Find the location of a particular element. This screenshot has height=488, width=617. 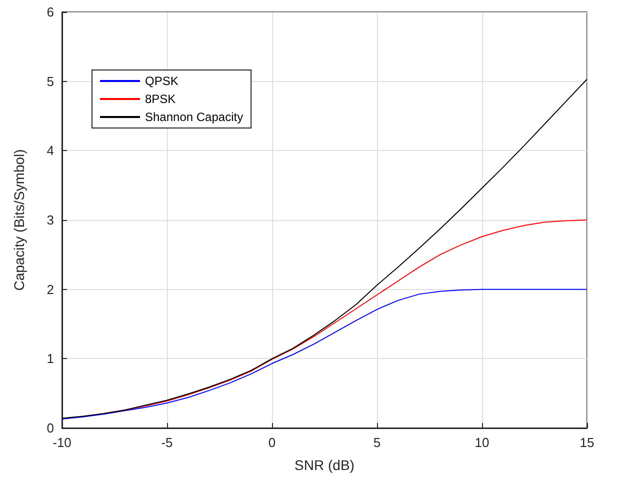

legend-label: 8PSK is located at coordinates (160, 99).